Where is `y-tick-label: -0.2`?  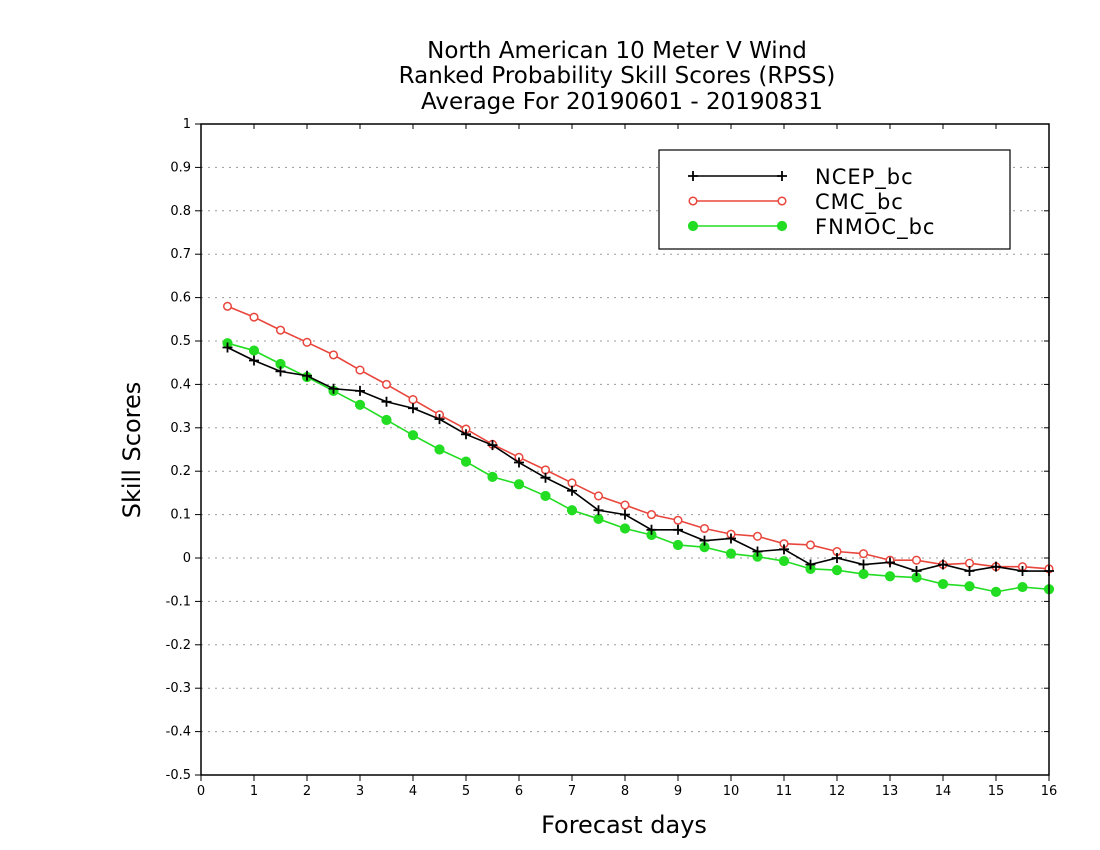
y-tick-label: -0.2 is located at coordinates (178, 645).